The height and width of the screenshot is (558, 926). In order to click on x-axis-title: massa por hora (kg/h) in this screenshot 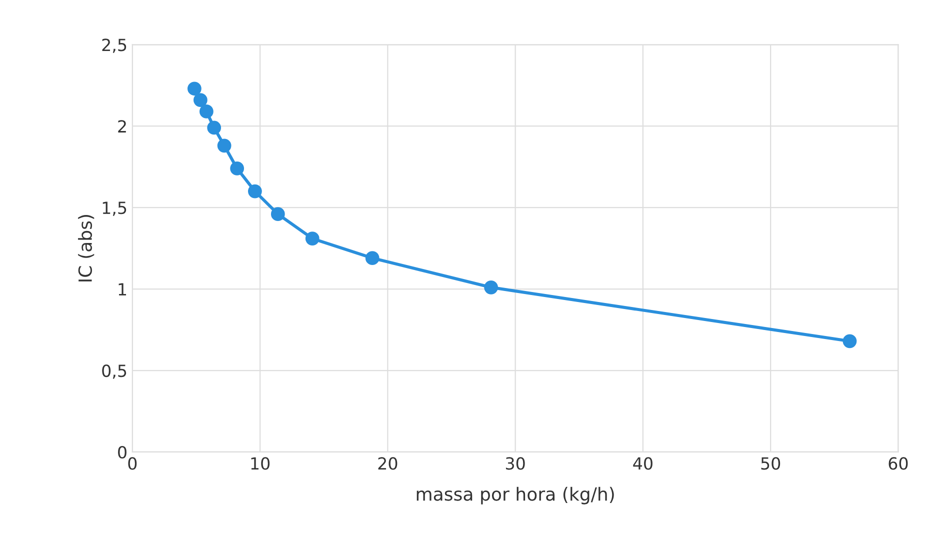, I will do `click(515, 495)`.